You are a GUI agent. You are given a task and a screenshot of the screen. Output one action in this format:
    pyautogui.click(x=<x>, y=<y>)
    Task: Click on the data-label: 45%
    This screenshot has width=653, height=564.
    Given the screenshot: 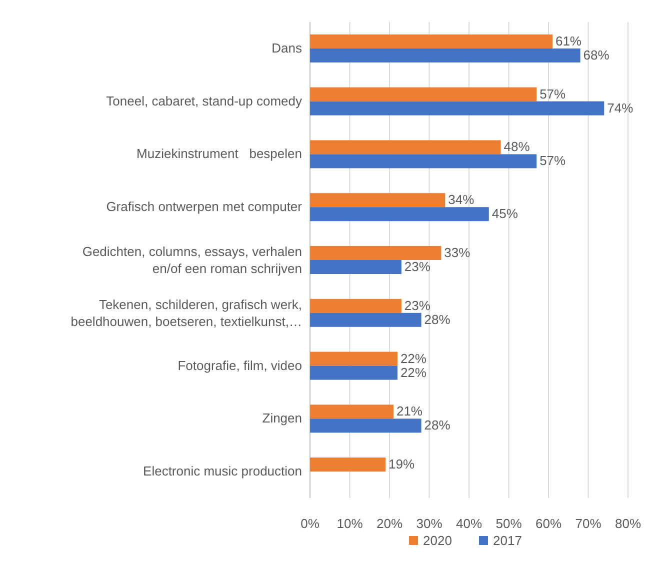 What is the action you would take?
    pyautogui.click(x=505, y=214)
    